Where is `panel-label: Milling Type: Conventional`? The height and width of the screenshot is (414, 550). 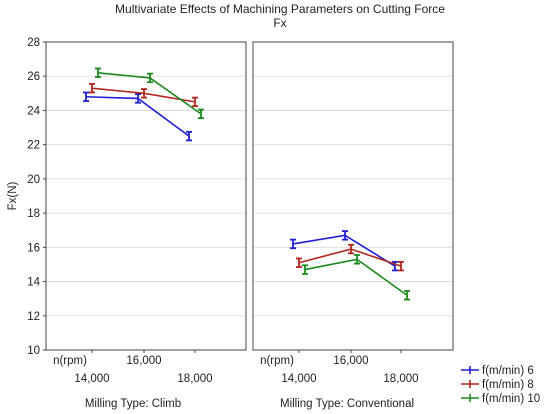
panel-label: Milling Type: Conventional is located at coordinates (347, 404).